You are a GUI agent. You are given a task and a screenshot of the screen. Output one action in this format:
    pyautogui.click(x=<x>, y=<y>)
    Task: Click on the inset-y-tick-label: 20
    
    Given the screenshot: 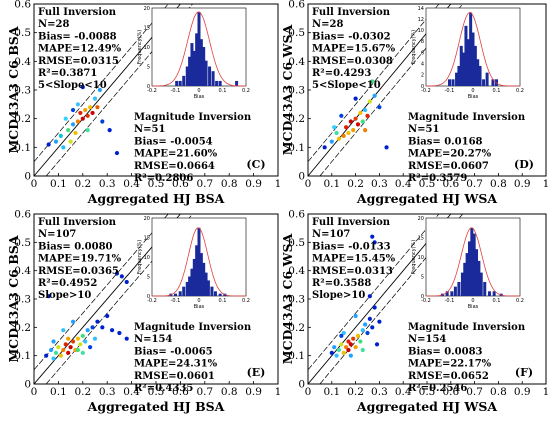 What is the action you would take?
    pyautogui.click(x=147, y=9)
    